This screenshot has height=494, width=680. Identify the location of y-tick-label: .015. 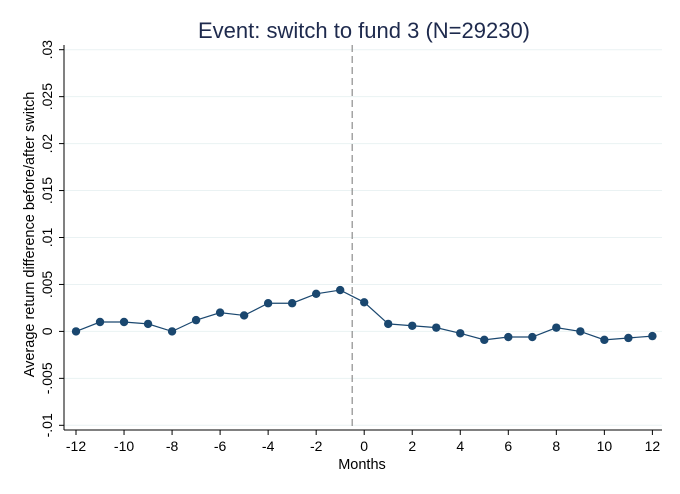
(47, 190).